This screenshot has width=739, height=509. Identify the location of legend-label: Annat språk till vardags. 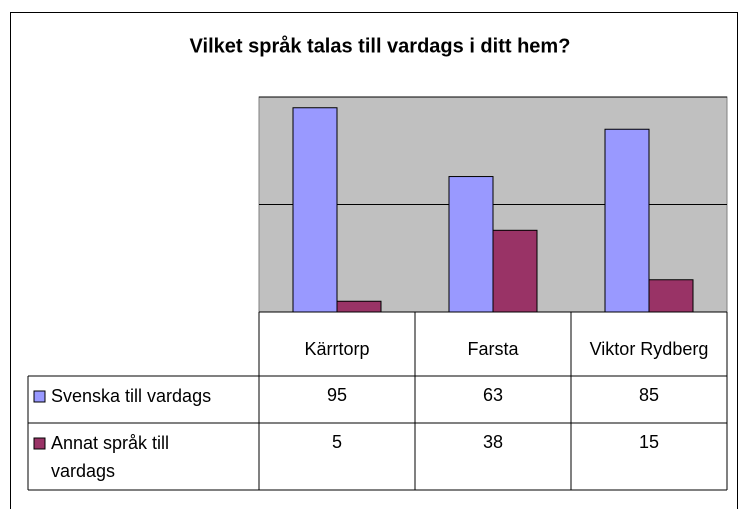
(110, 457).